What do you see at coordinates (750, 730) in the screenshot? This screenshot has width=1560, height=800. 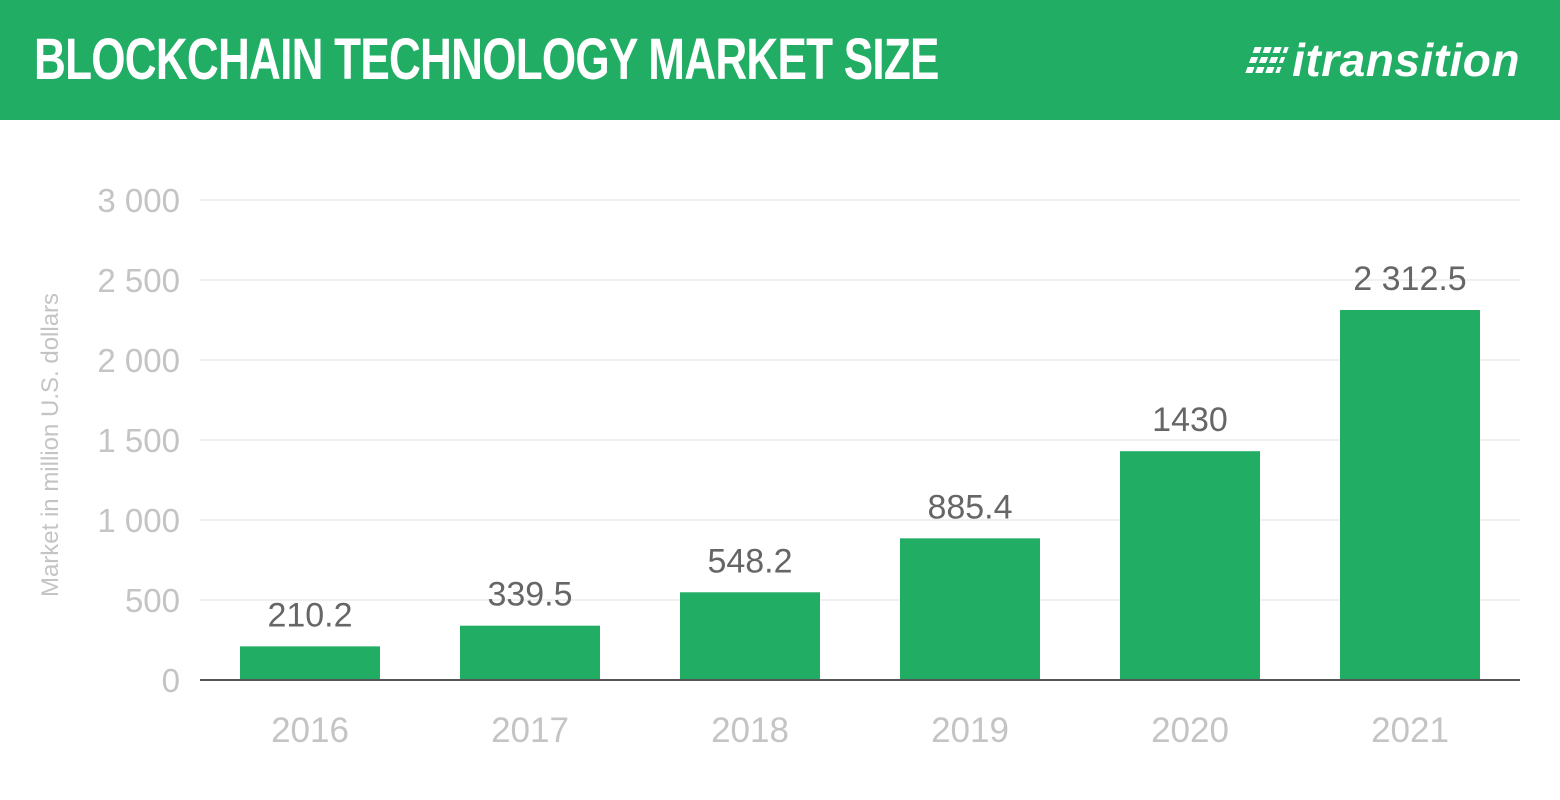 I see `x-tick-label-2018: 2018` at bounding box center [750, 730].